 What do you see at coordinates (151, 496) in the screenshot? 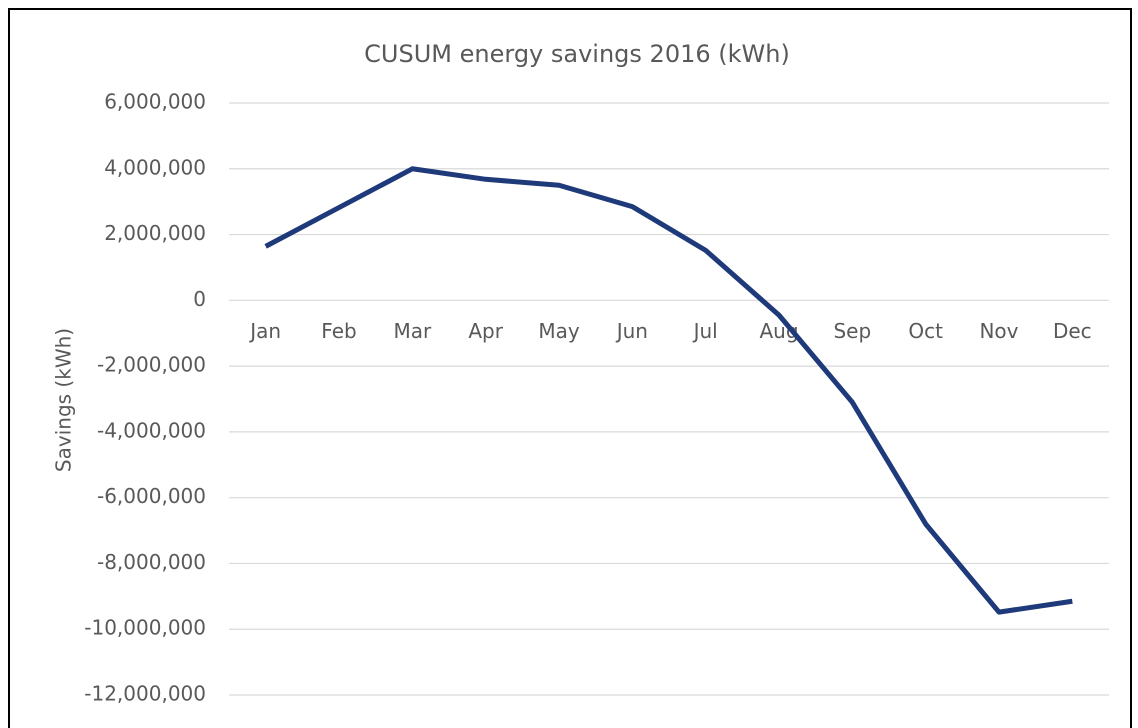
I see `y-tick-label: -6,000,000` at bounding box center [151, 496].